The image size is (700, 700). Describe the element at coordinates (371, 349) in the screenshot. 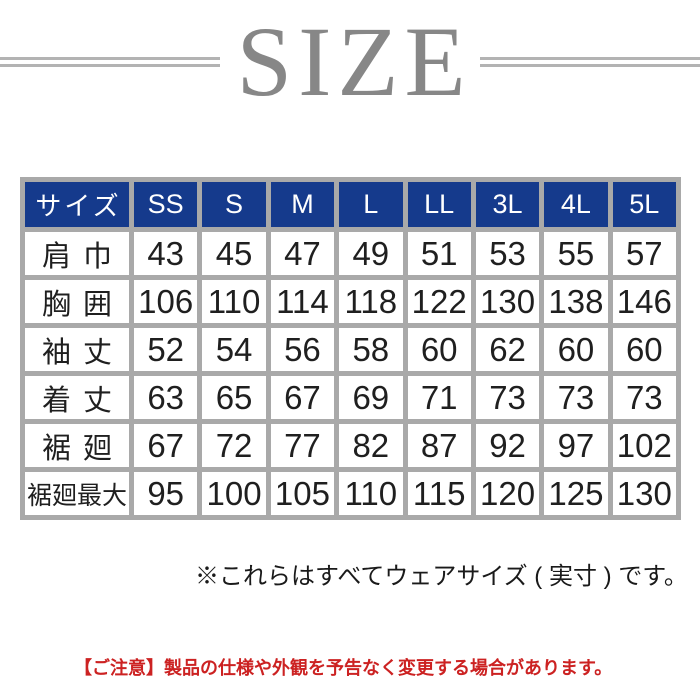

I see `value-cell: 58` at that location.